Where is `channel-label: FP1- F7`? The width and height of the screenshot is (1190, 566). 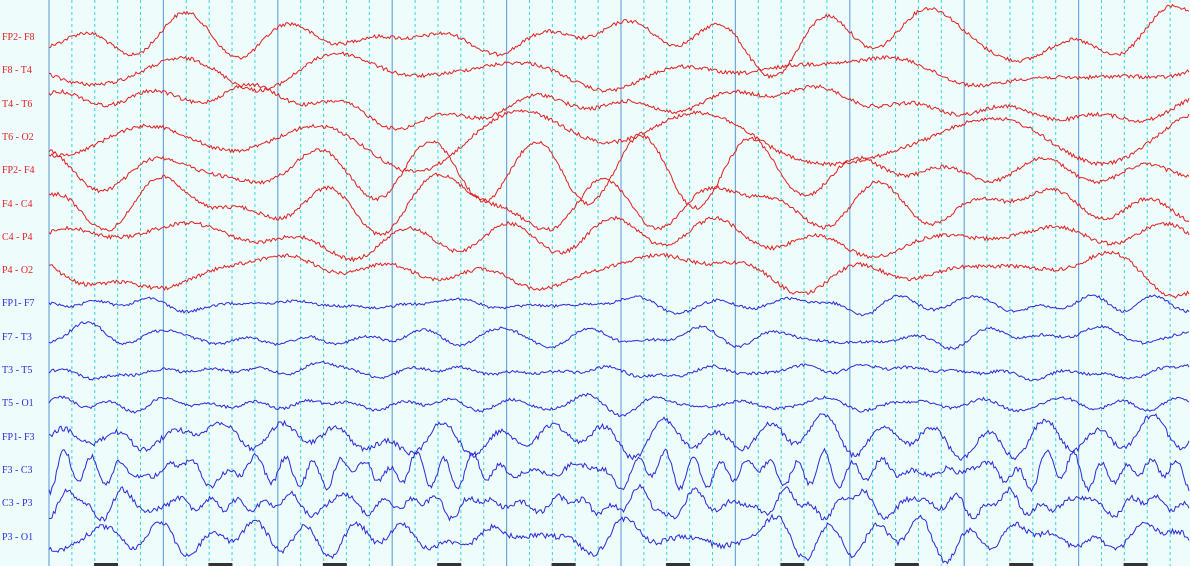 channel-label: FP1- F7 is located at coordinates (18, 304).